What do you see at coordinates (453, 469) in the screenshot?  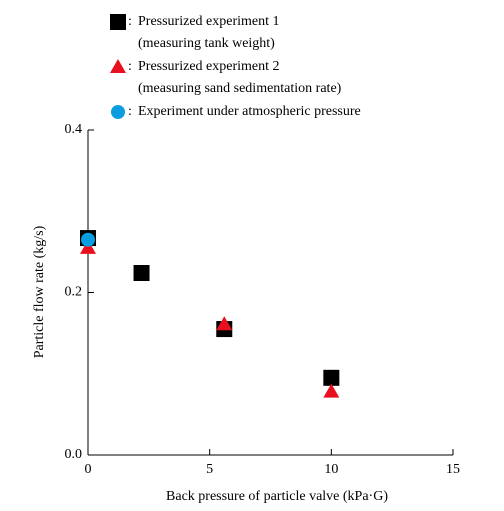 I see `x-tick-label: 15` at bounding box center [453, 469].